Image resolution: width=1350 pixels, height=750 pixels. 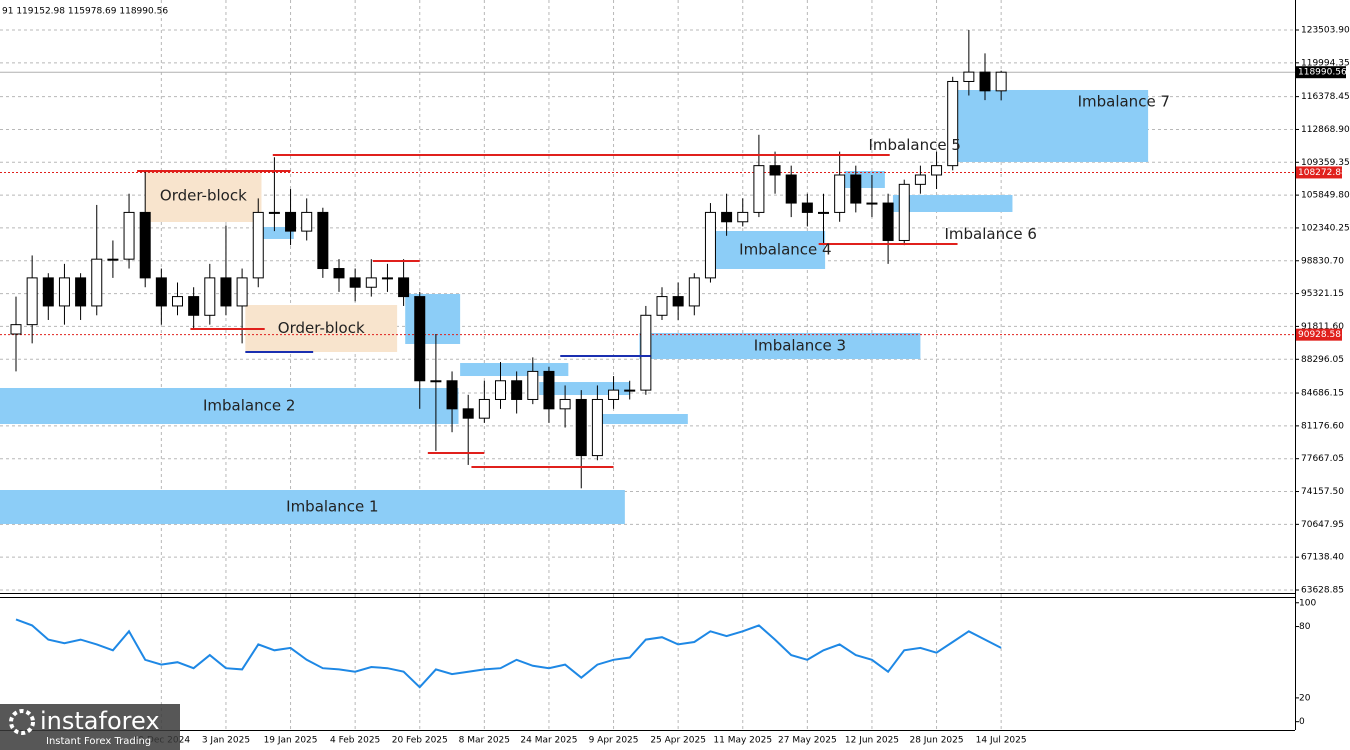 I want to click on y-tick-label: 102340.25, so click(x=1325, y=228).